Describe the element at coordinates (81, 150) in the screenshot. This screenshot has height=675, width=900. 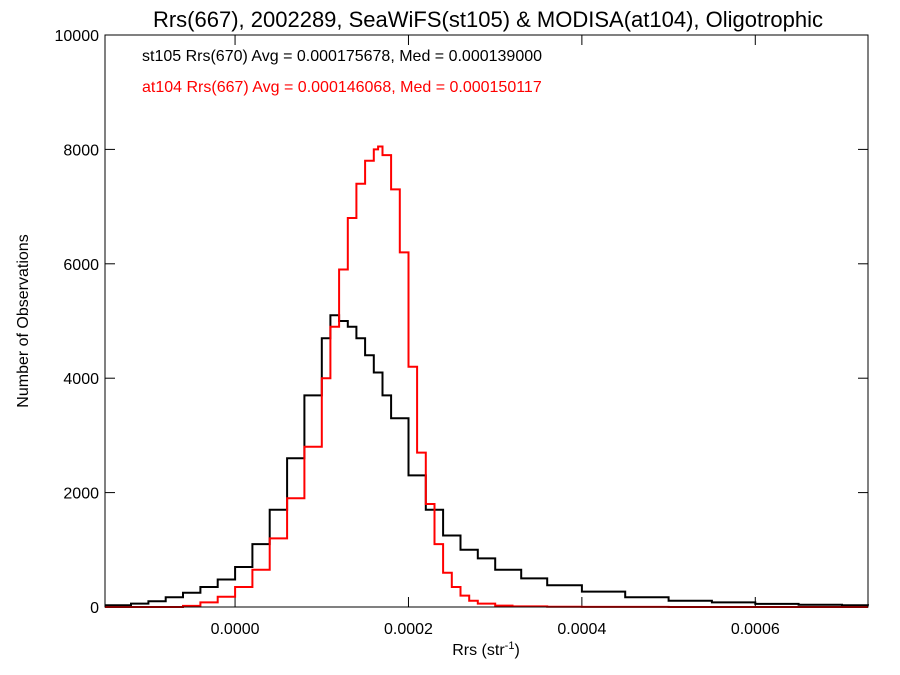
I see `y-tick-label: 8000` at that location.